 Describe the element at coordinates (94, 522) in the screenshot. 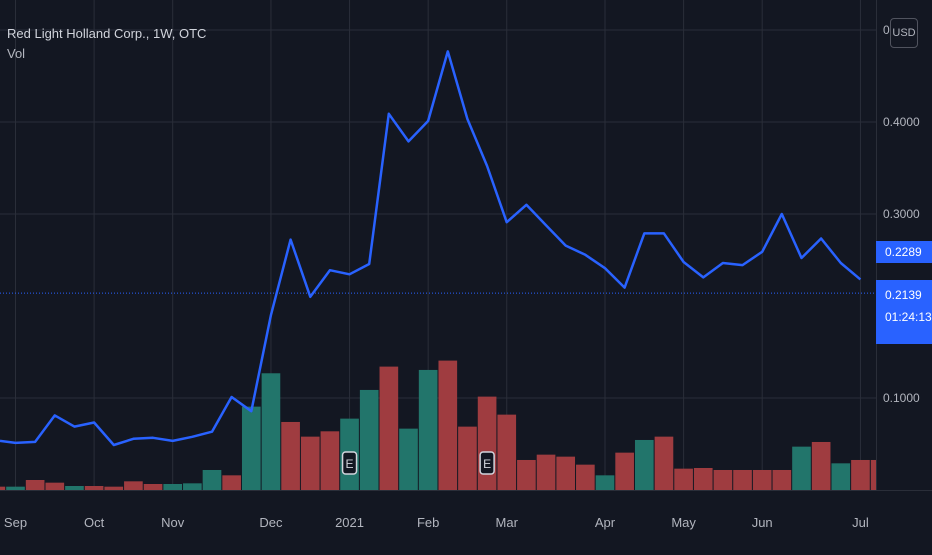

I see `x-tick-label: Oct` at that location.